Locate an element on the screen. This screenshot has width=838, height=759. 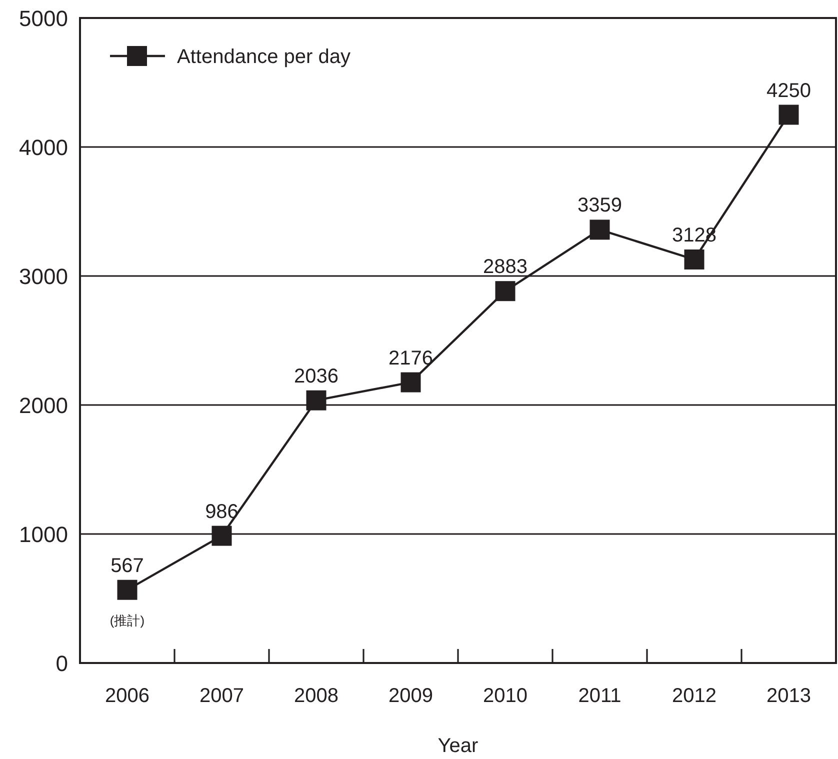
ytick: 0 is located at coordinates (62, 663).